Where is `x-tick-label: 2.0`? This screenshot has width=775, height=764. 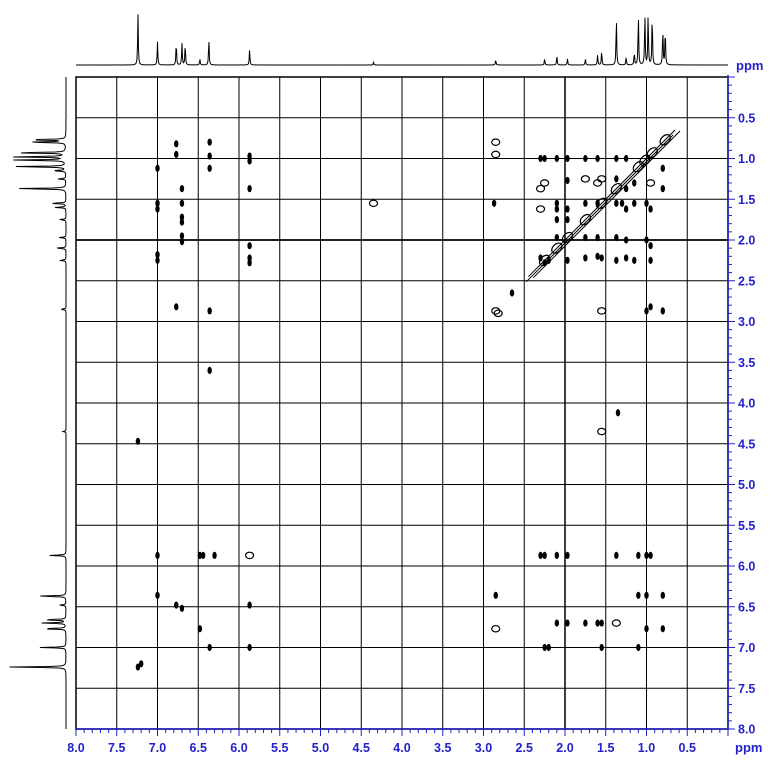
x-tick-label: 2.0 is located at coordinates (564, 748).